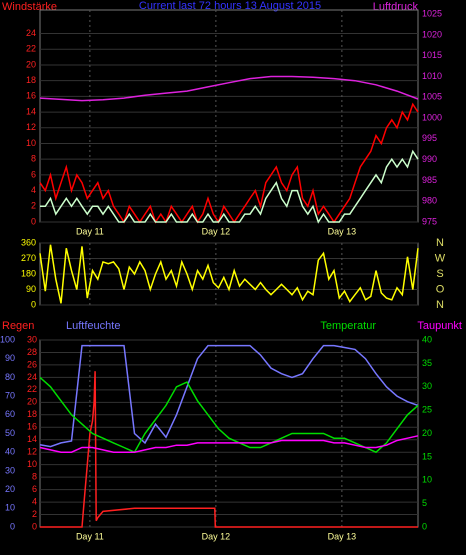  Describe the element at coordinates (439, 326) in the screenshot. I see `legend-label: Taupunkt` at that location.